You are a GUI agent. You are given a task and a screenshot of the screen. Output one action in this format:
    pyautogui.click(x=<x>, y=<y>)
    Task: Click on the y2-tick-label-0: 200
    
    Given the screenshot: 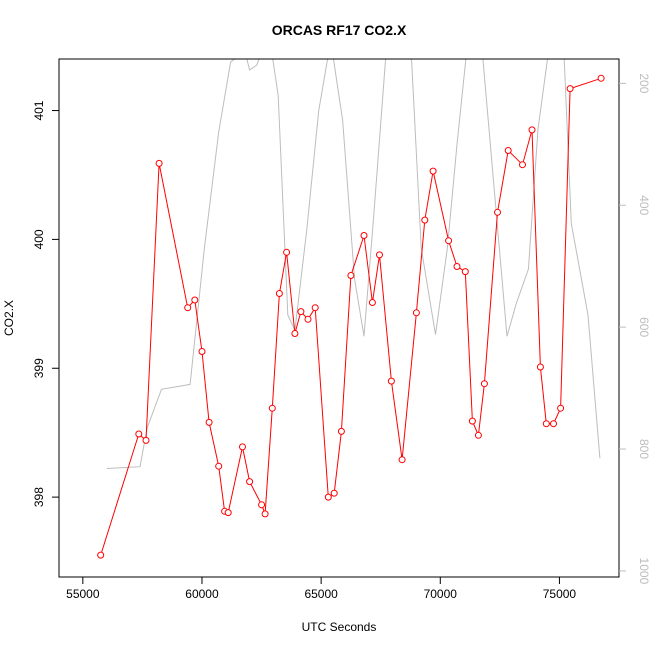 What is the action you would take?
    pyautogui.click(x=643, y=83)
    